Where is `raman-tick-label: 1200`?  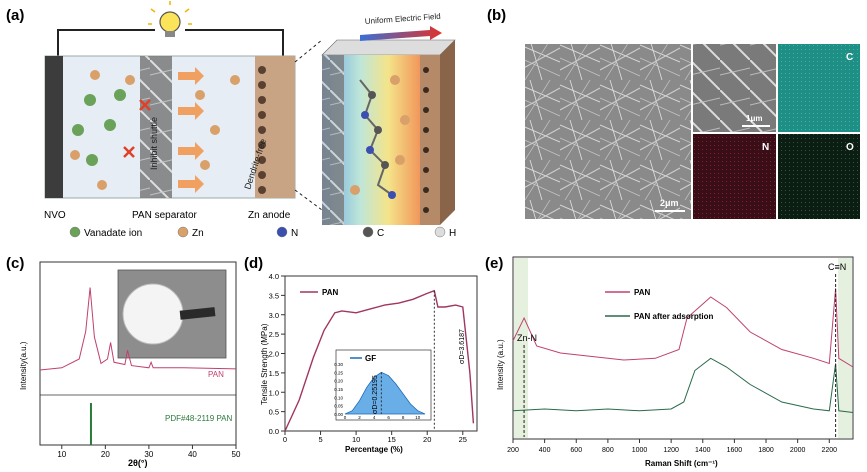 raman-tick-label: 1200 is located at coordinates (671, 450).